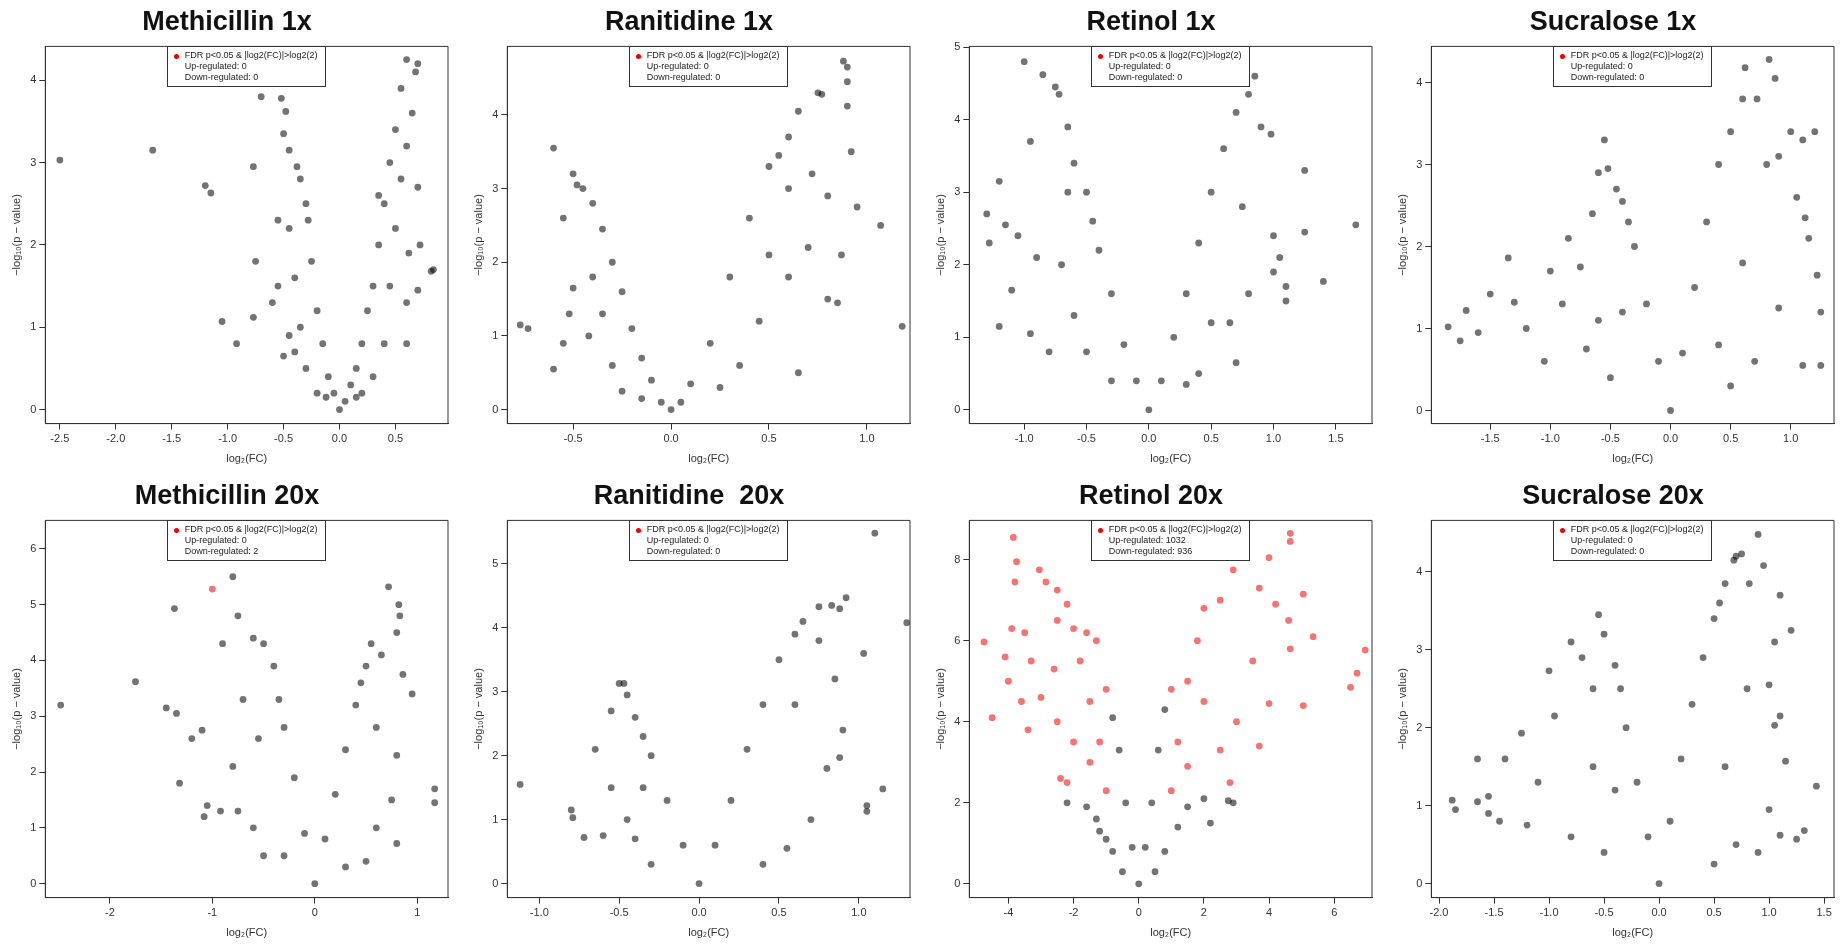  What do you see at coordinates (227, 494) in the screenshot?
I see `chart-title: Methicillin 20x` at bounding box center [227, 494].